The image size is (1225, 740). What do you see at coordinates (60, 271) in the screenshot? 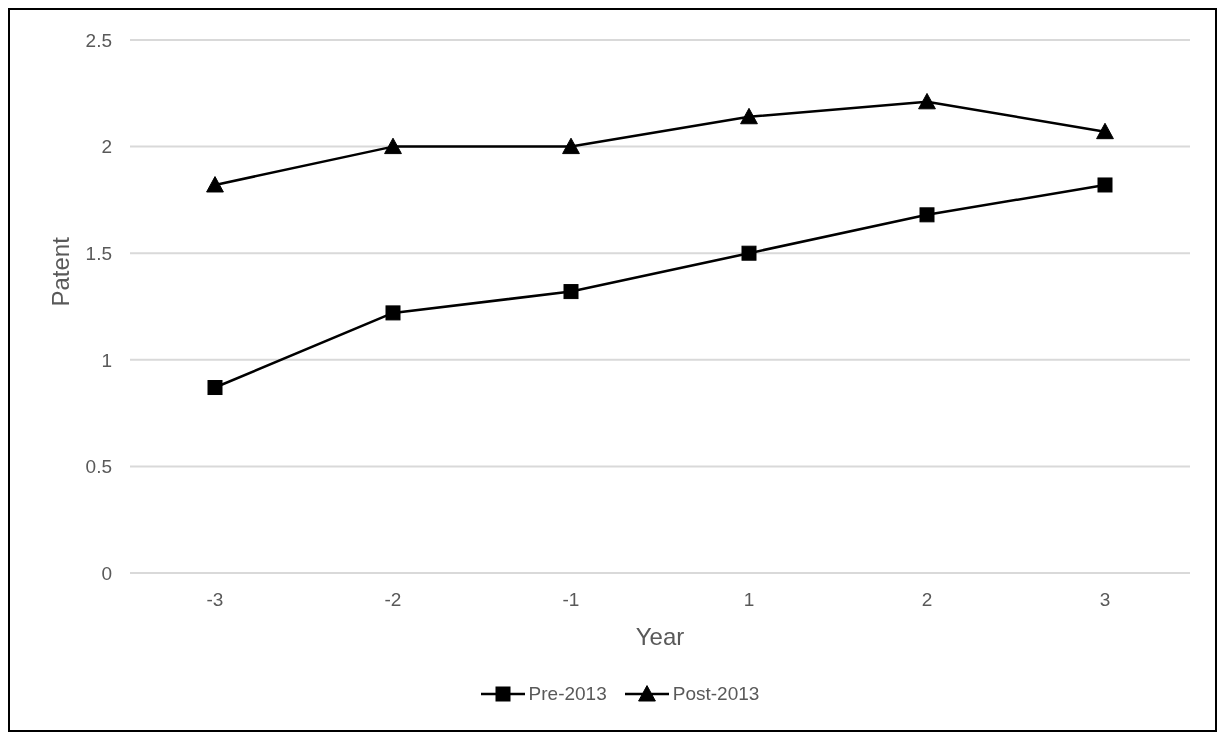
I see `y-axis-title: Patent` at bounding box center [60, 271].